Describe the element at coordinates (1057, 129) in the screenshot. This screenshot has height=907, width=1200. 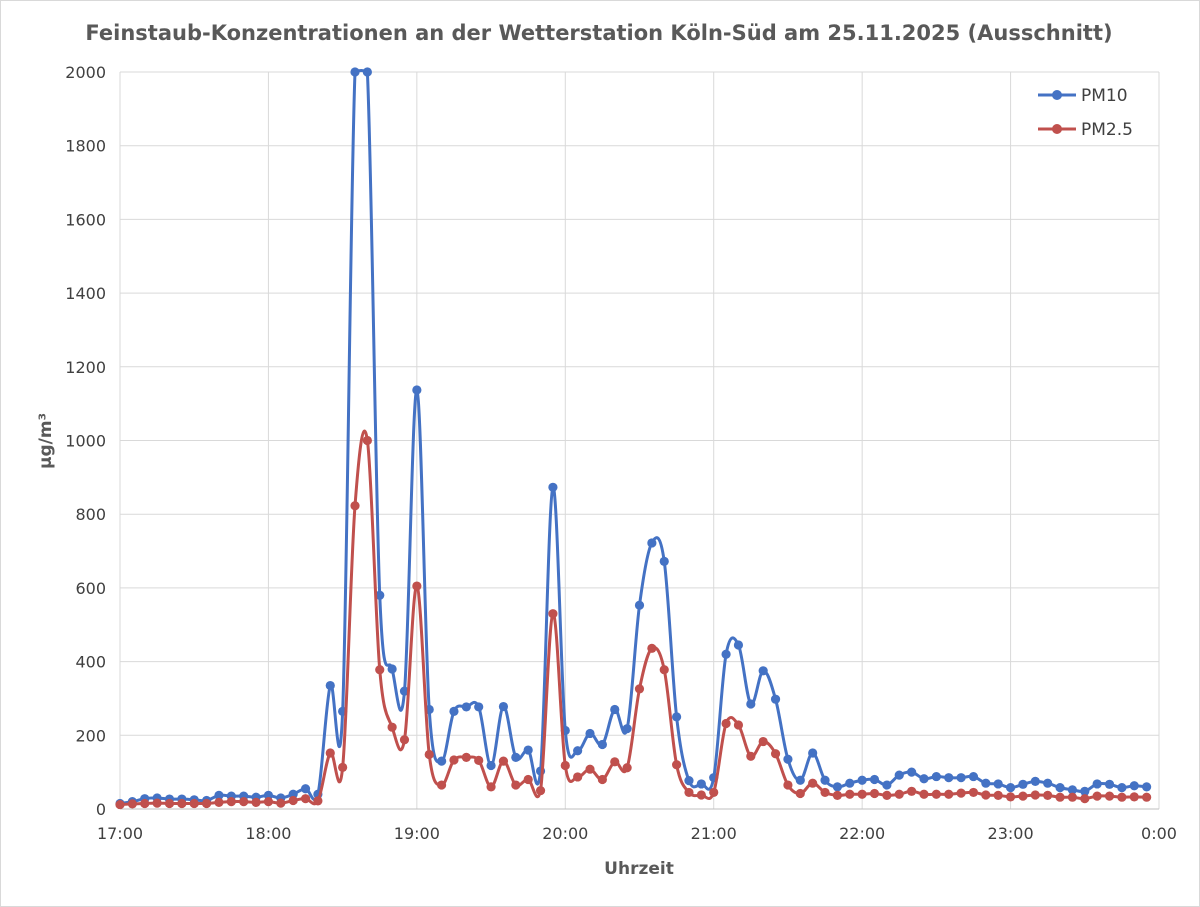
I see `legend-swatch-marker` at that location.